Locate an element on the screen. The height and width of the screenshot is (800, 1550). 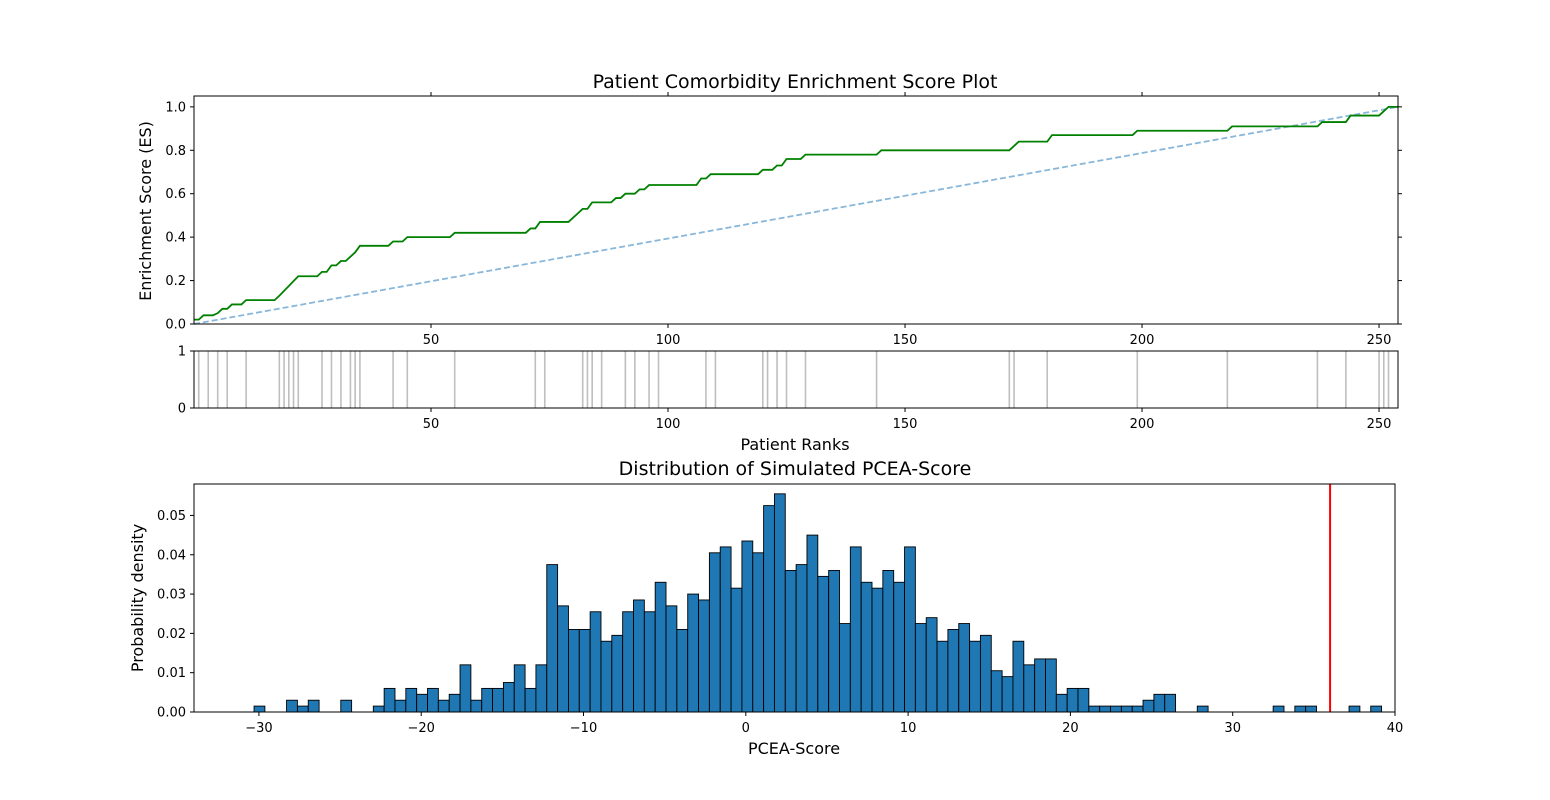
x-tick-label: 20 is located at coordinates (1070, 728).